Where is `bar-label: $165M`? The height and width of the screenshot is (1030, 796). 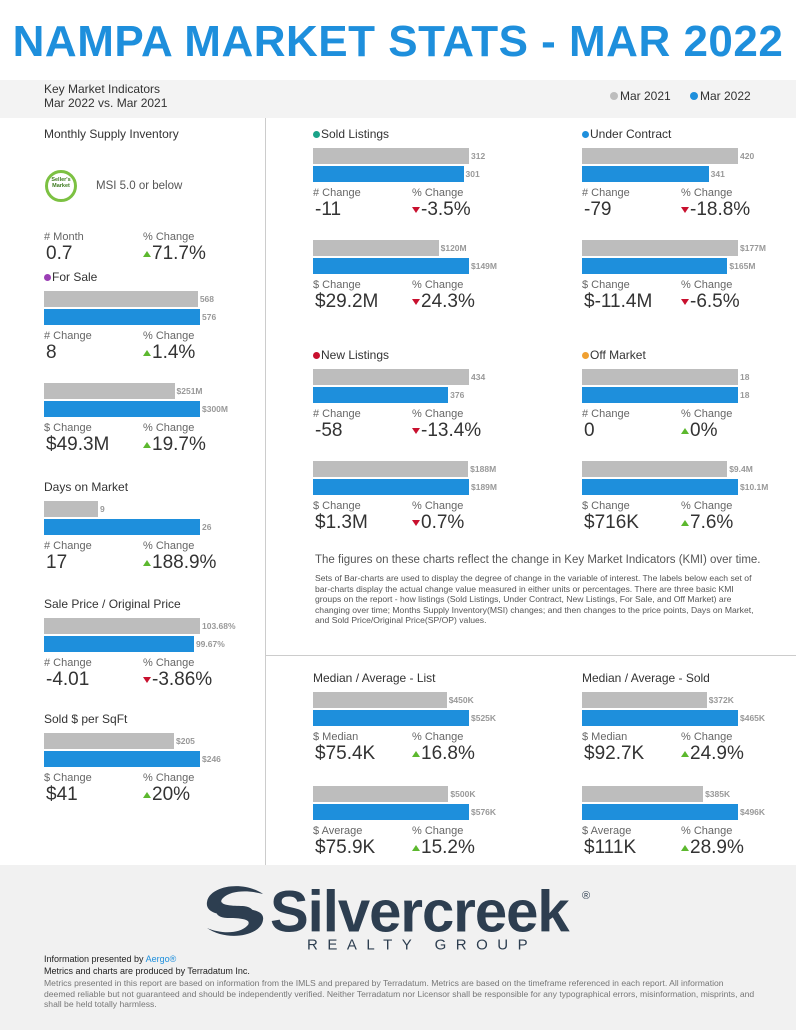 bar-label: $165M is located at coordinates (742, 266).